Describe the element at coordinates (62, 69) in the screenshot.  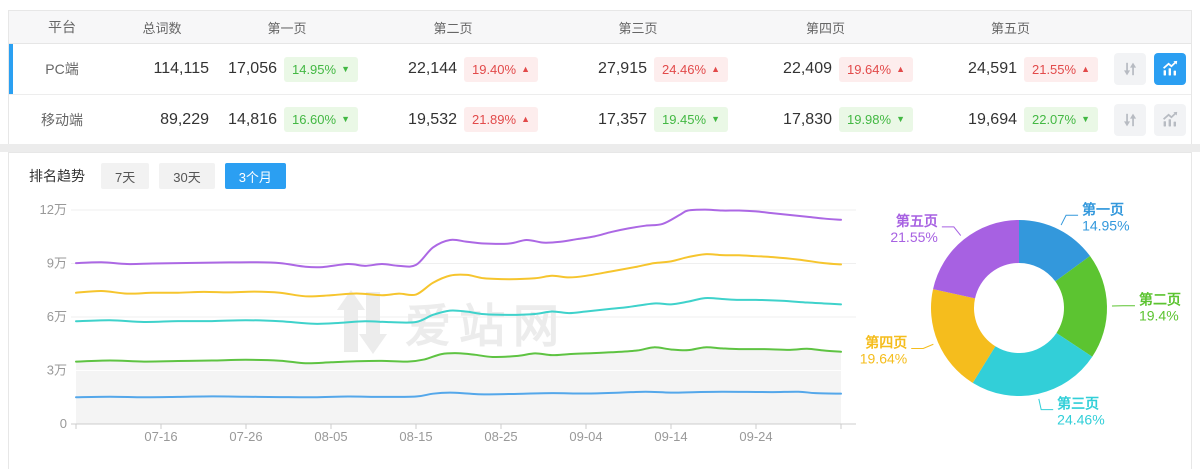
I see `platform-label: PC端` at that location.